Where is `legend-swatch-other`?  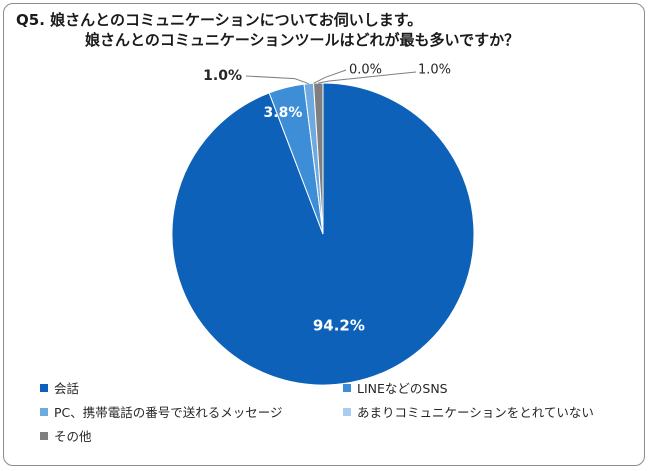
legend-swatch-other is located at coordinates (44, 435).